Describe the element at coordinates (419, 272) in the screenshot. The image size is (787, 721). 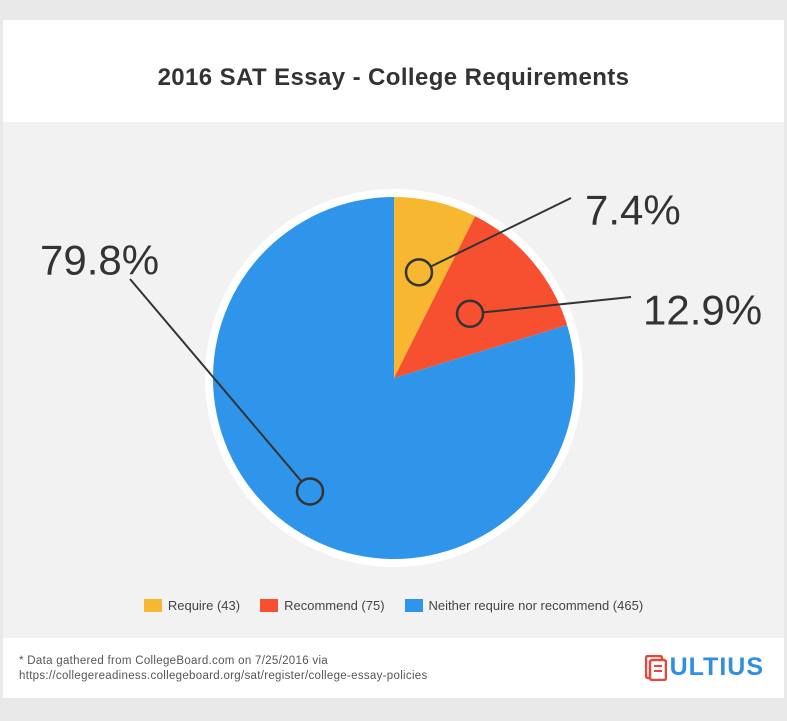
I see `callout-marker-require` at that location.